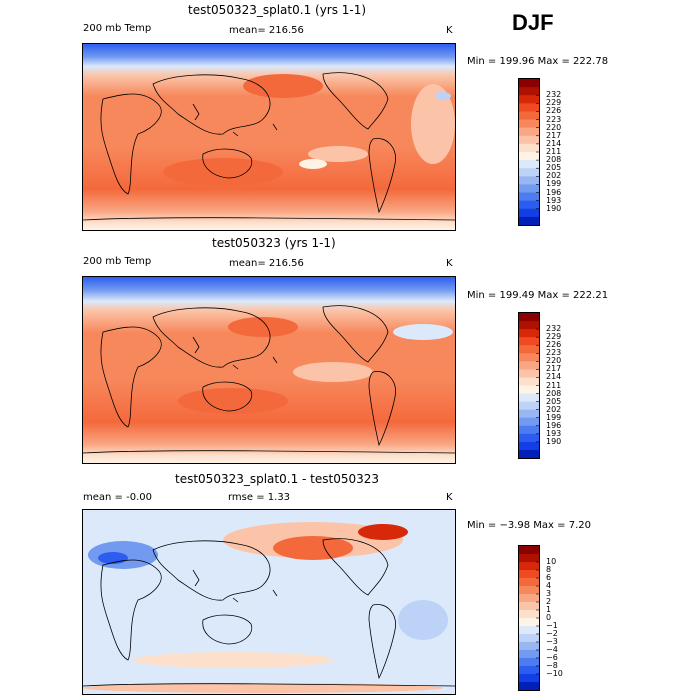  What do you see at coordinates (263, 688) in the screenshot?
I see `panel-3-warm-band-antarctic` at bounding box center [263, 688].